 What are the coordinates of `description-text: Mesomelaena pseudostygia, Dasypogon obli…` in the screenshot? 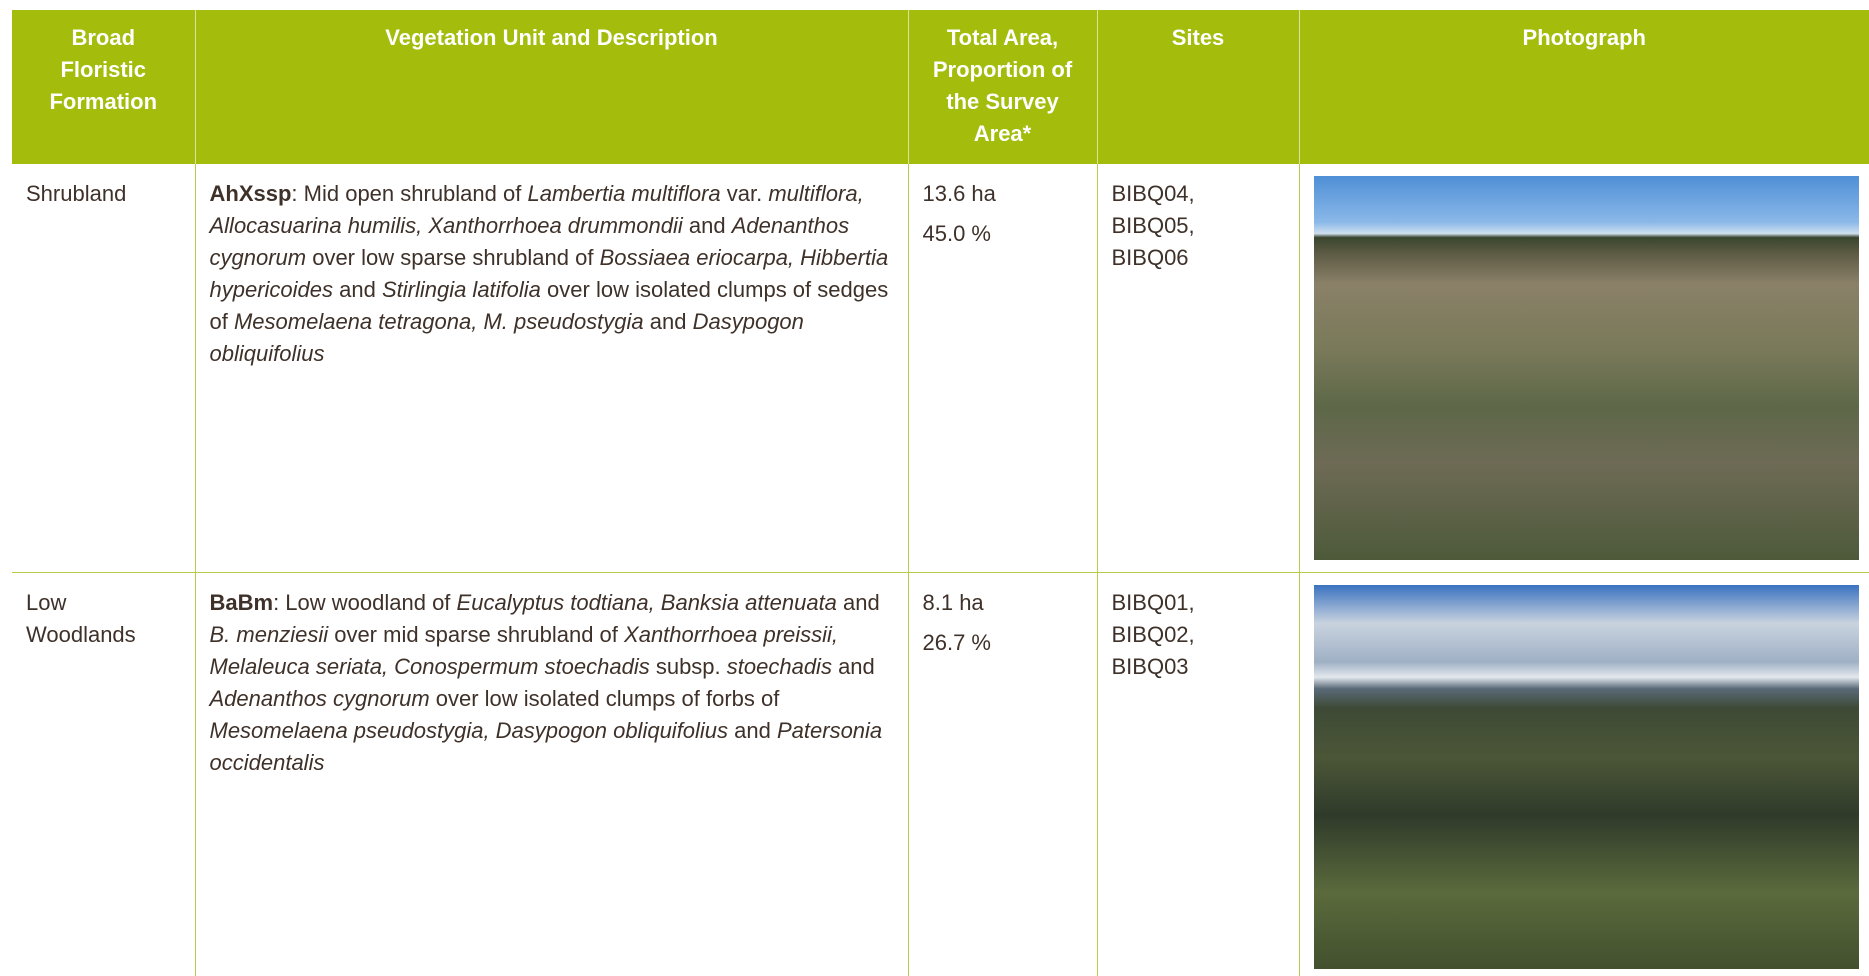 It's located at (469, 730).